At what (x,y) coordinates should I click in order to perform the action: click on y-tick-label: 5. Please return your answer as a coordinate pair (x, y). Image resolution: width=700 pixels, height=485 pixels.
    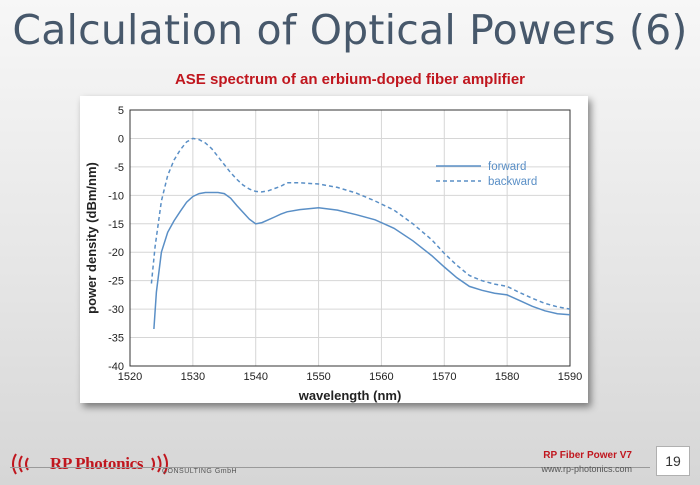
    Looking at the image, I should click on (121, 111).